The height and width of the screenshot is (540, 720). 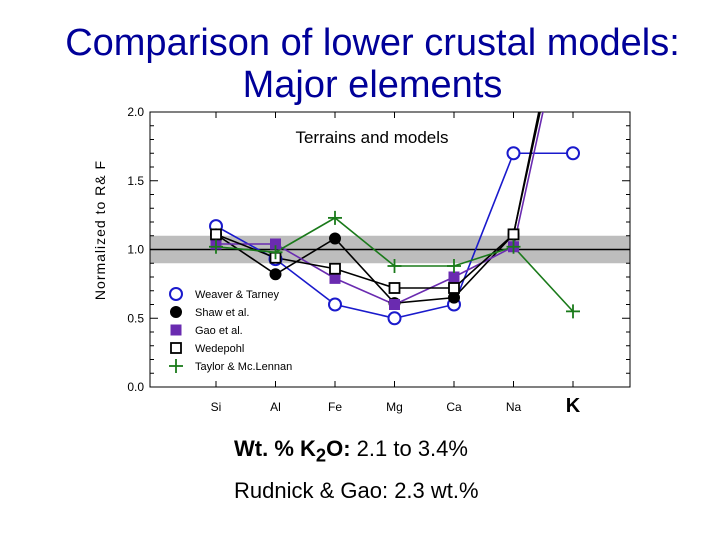 I want to click on y-tick-label: 1.0, so click(x=135, y=250).